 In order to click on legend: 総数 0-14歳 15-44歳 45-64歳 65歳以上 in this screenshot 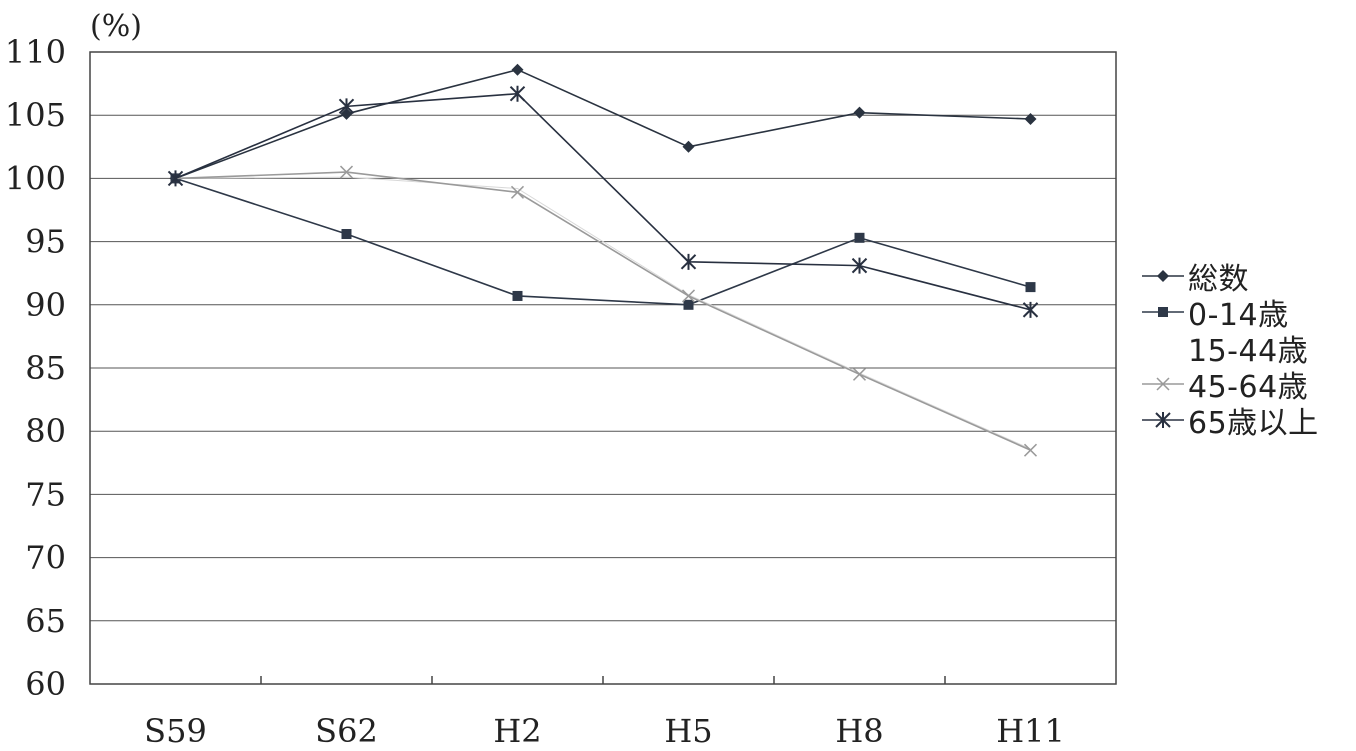, I will do `click(1229, 349)`.